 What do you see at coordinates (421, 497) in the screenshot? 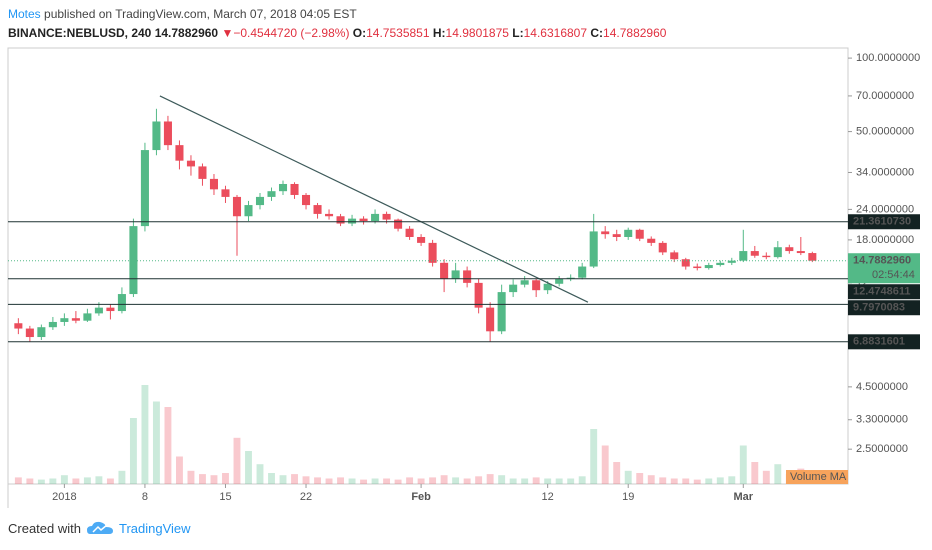
I see `x-tick-label: Feb` at bounding box center [421, 497].